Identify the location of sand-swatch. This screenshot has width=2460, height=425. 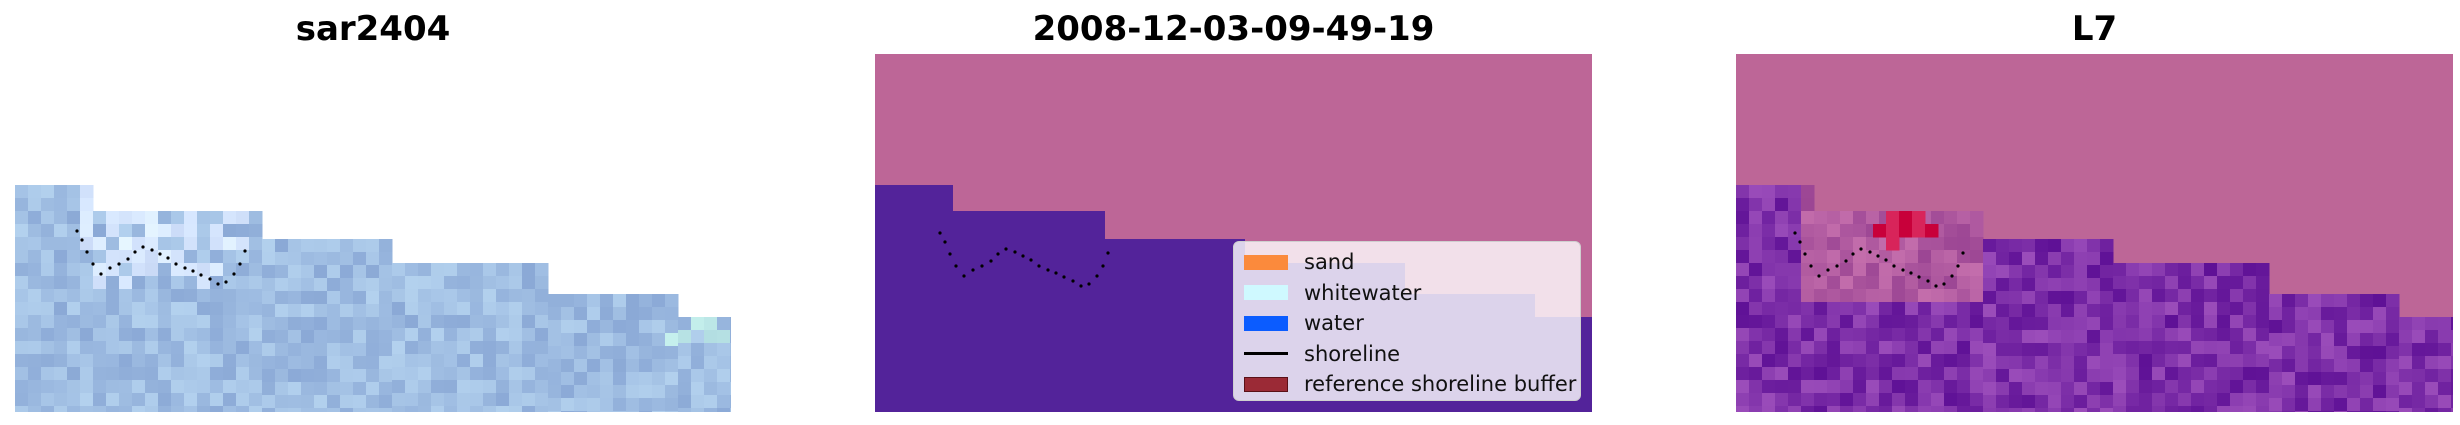
(1266, 262).